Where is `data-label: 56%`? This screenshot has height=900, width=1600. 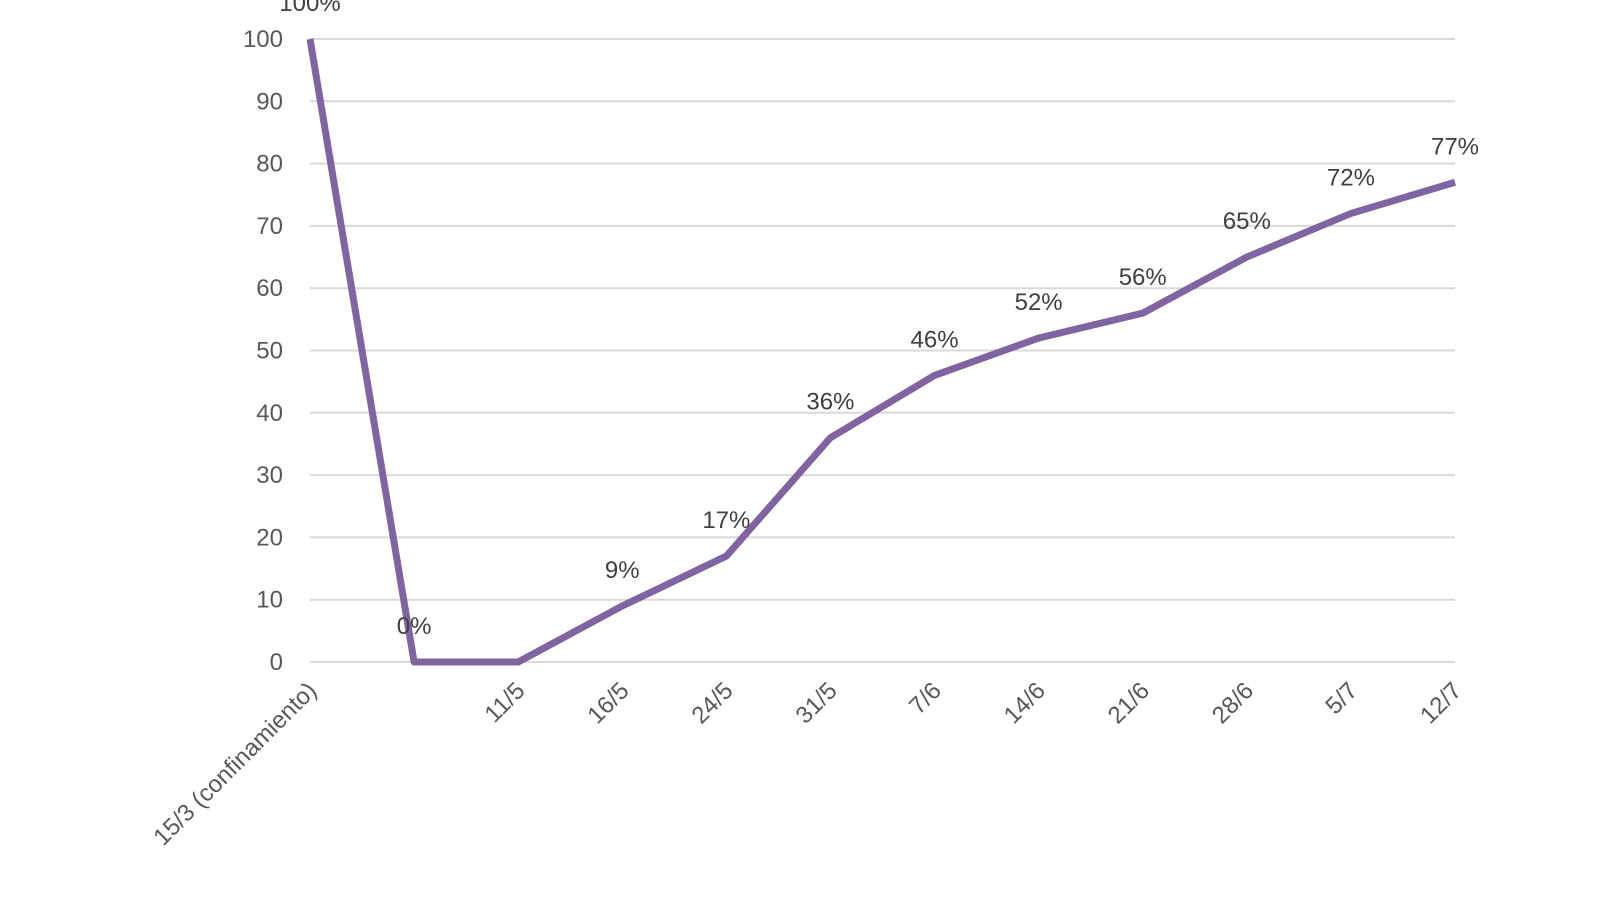 data-label: 56% is located at coordinates (1143, 277).